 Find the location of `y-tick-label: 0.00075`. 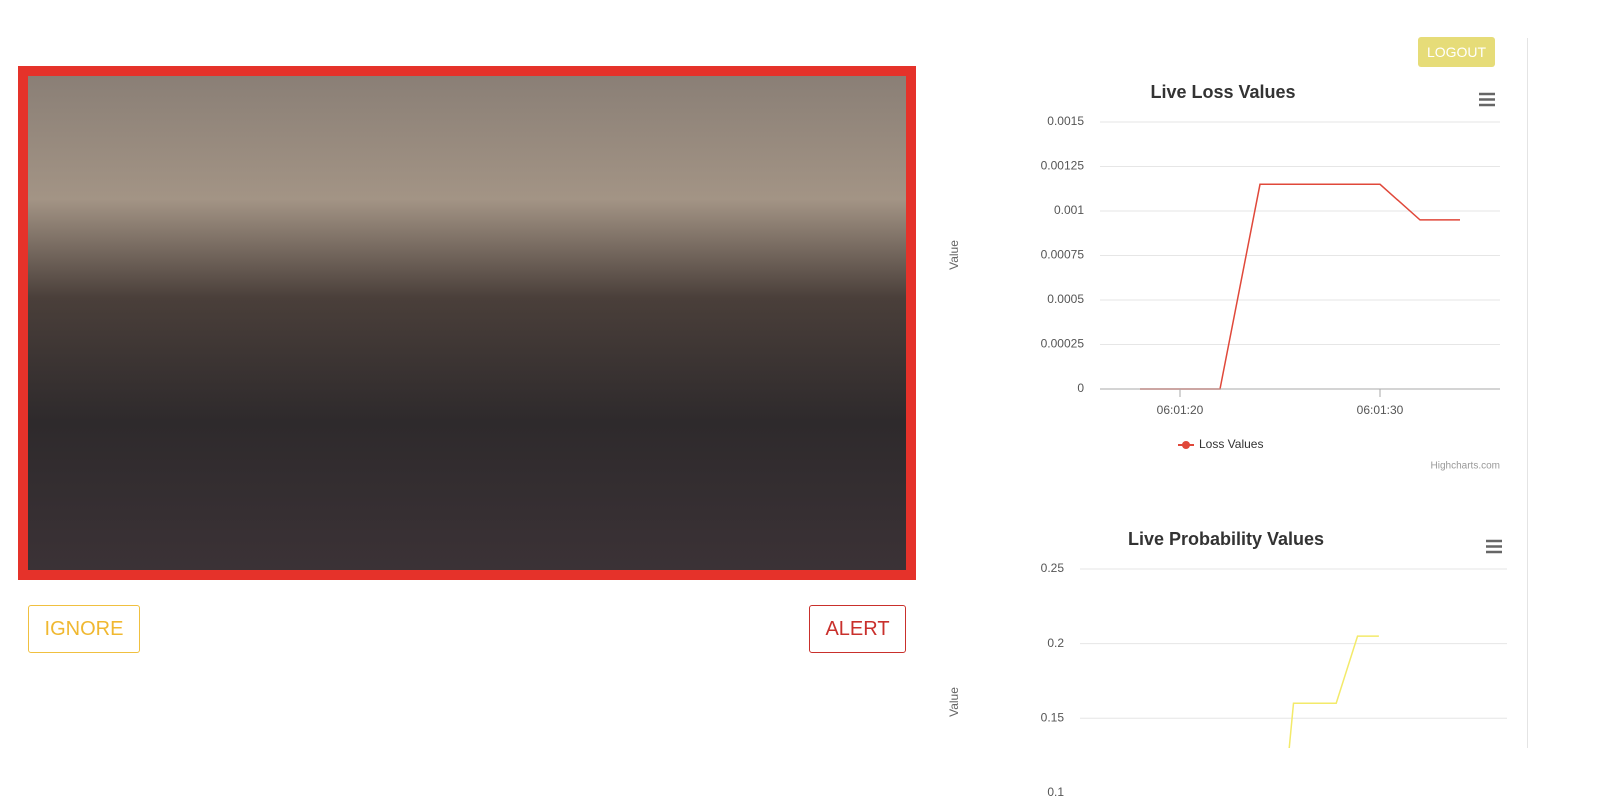

y-tick-label: 0.00075 is located at coordinates (1063, 255).